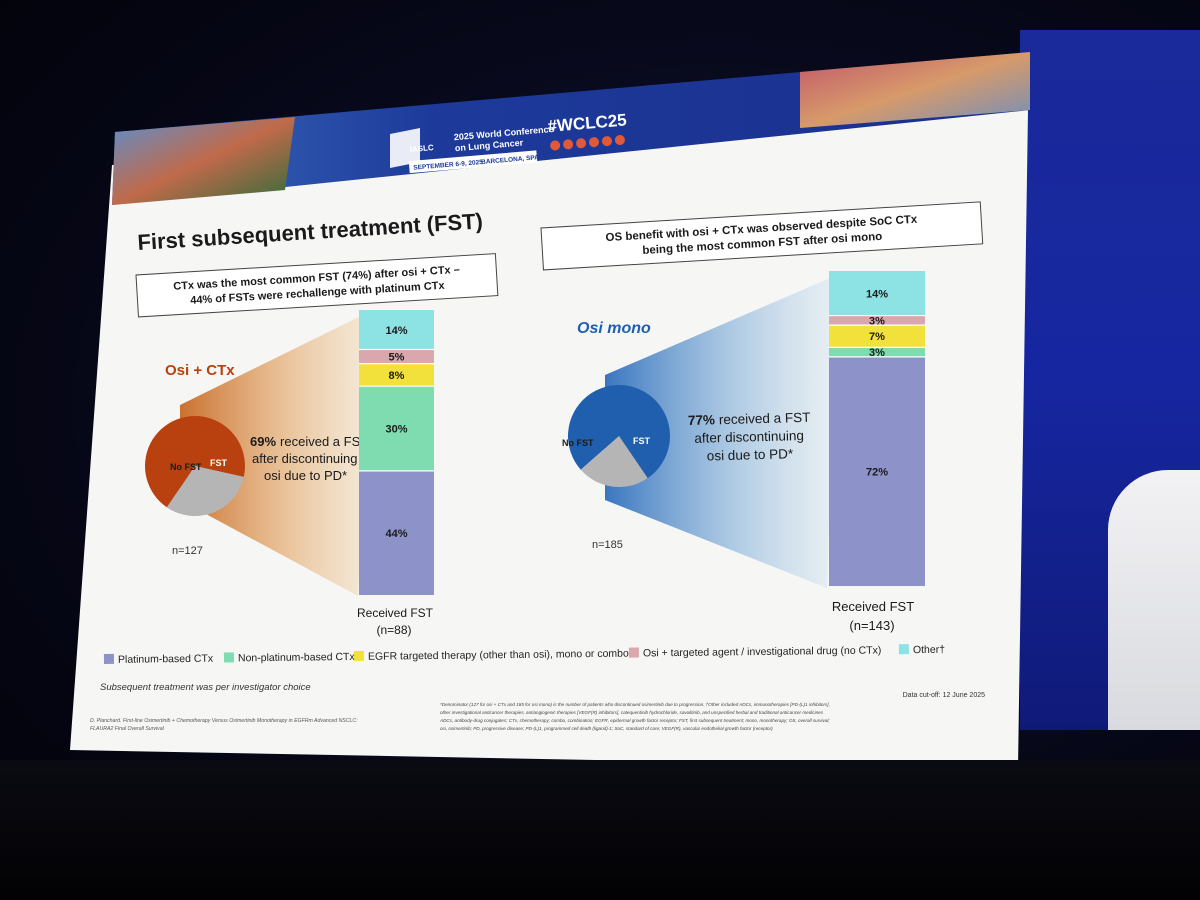 This screenshot has width=1200, height=900. I want to click on right-annotation-pct: 77%, so click(701, 420).